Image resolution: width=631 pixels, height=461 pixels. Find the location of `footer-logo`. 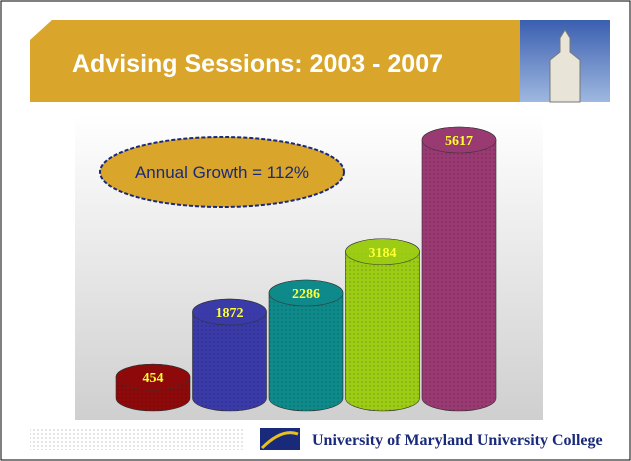

footer-logo is located at coordinates (280, 439).